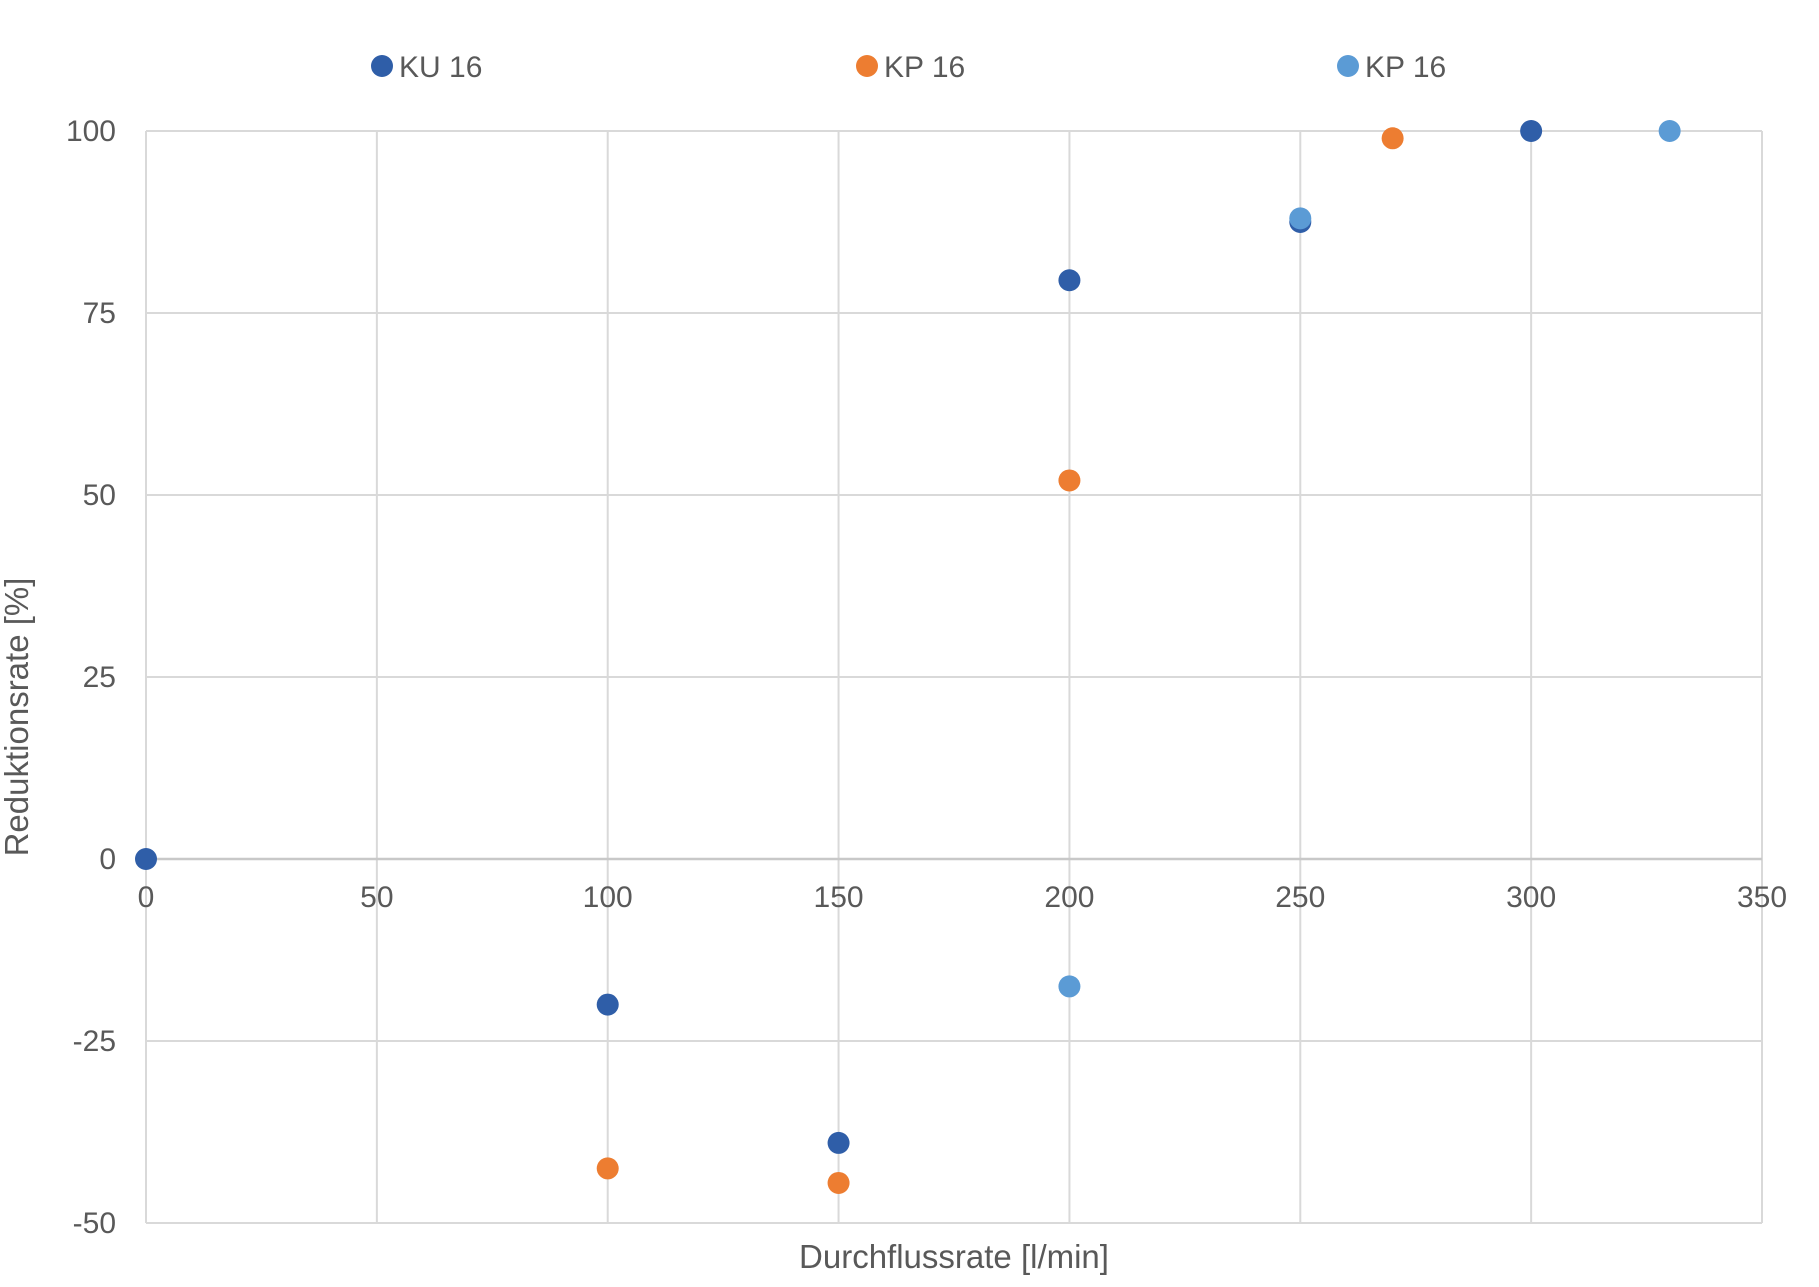 The height and width of the screenshot is (1287, 1819). Describe the element at coordinates (94, 1041) in the screenshot. I see `y-tick-label: -25` at that location.